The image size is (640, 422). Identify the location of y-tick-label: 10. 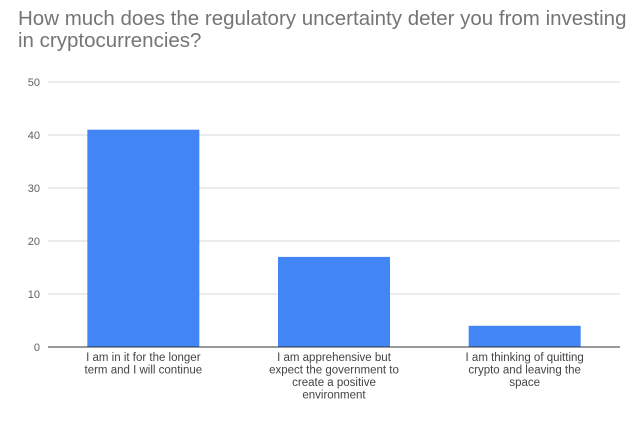
(34, 295).